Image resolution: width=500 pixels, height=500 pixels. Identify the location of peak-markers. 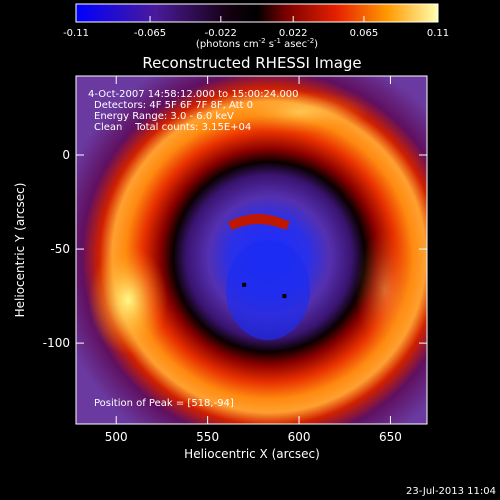
(264, 290).